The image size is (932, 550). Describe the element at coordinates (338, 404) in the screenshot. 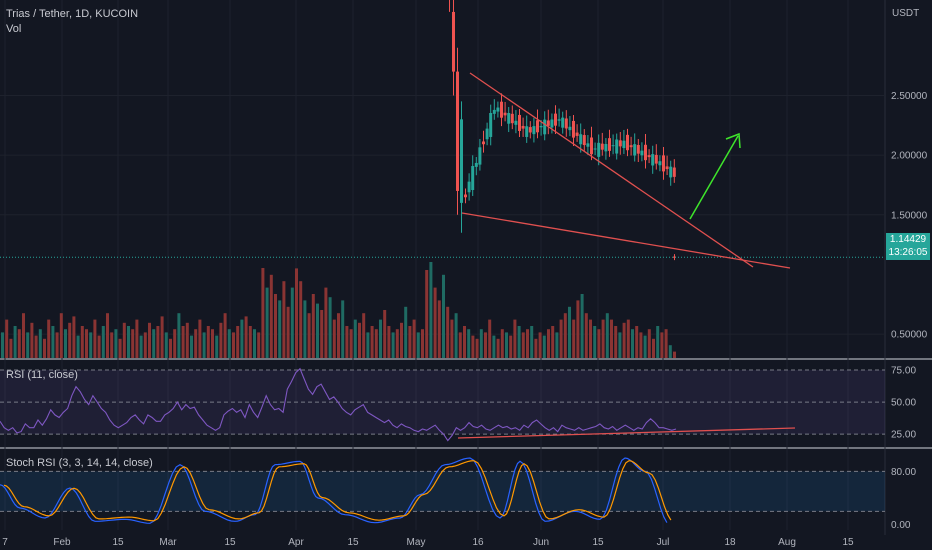

I see `rsi-line` at that location.